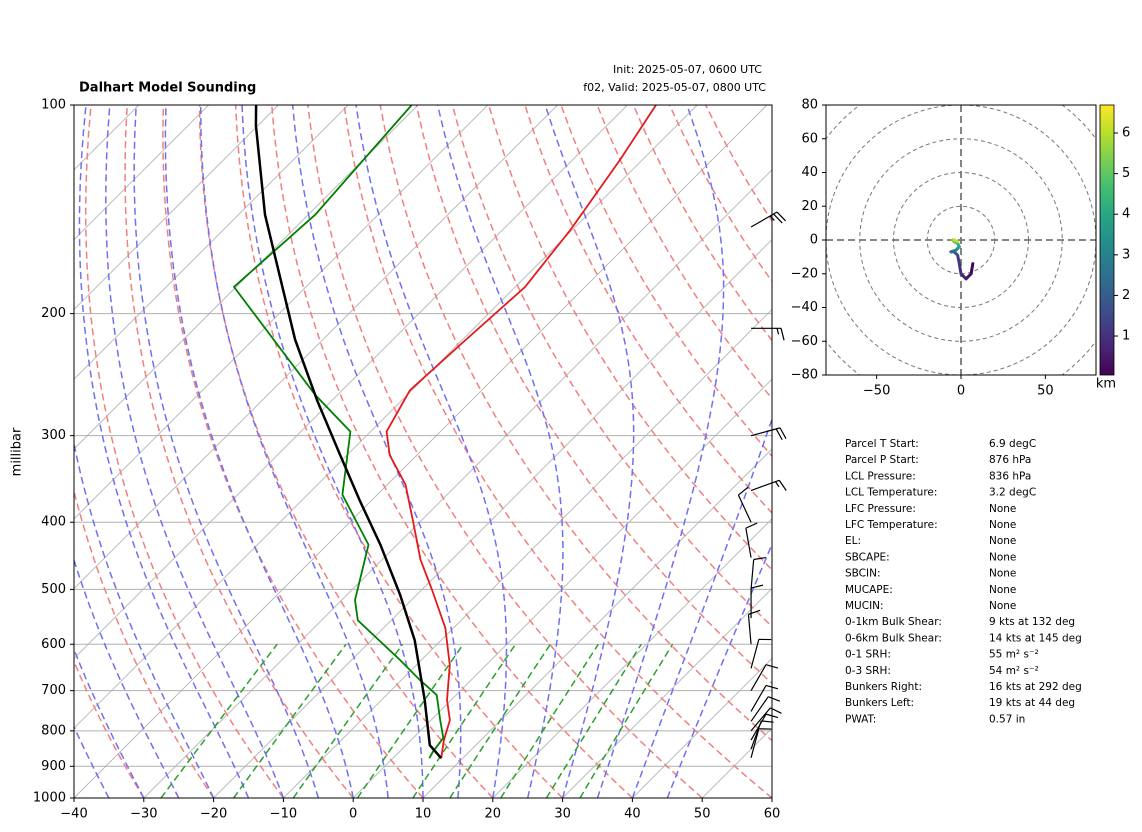 This screenshot has width=1142, height=832. Describe the element at coordinates (772, 814) in the screenshot. I see `x-tick-label: 60` at that location.